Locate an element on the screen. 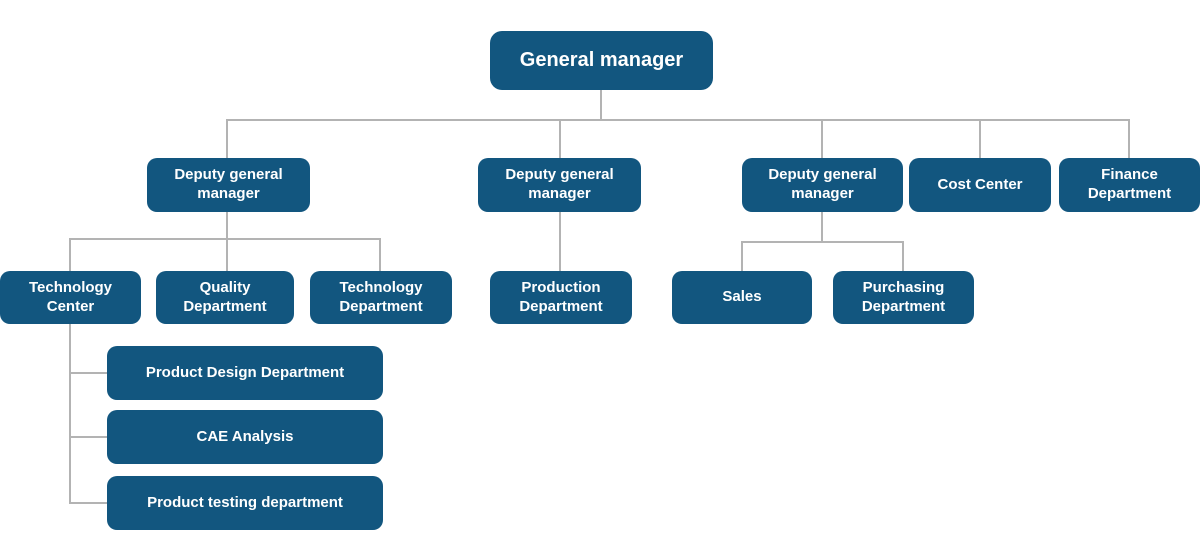 This screenshot has width=1200, height=552. connector-drop-quality is located at coordinates (227, 254).